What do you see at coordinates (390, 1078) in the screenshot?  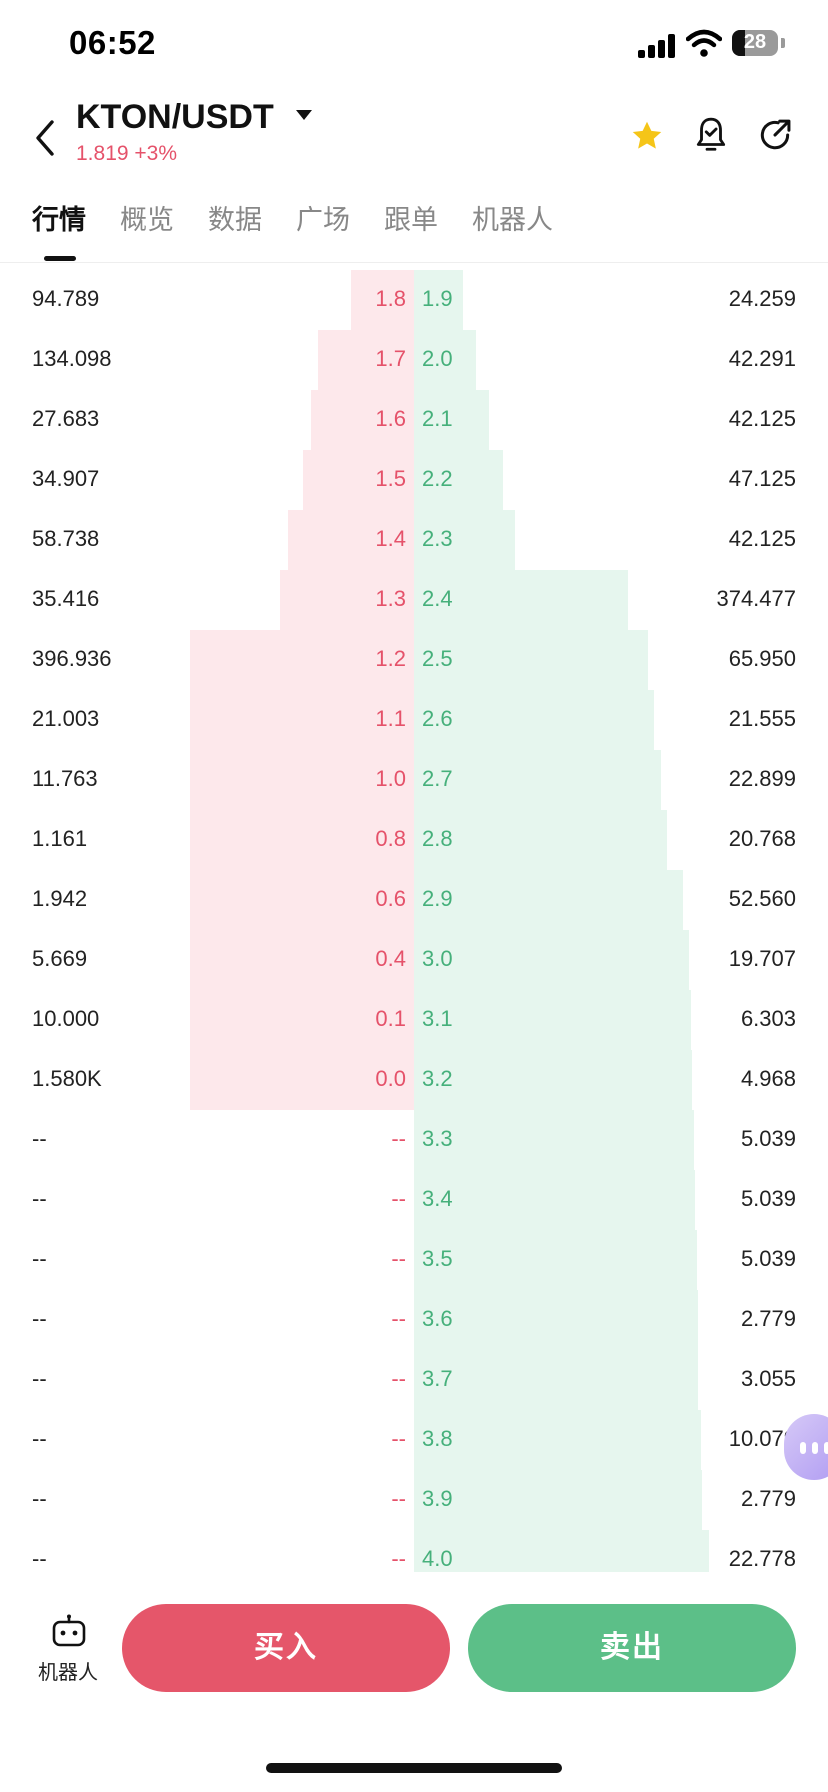 I see `bid-price: 0.0` at bounding box center [390, 1078].